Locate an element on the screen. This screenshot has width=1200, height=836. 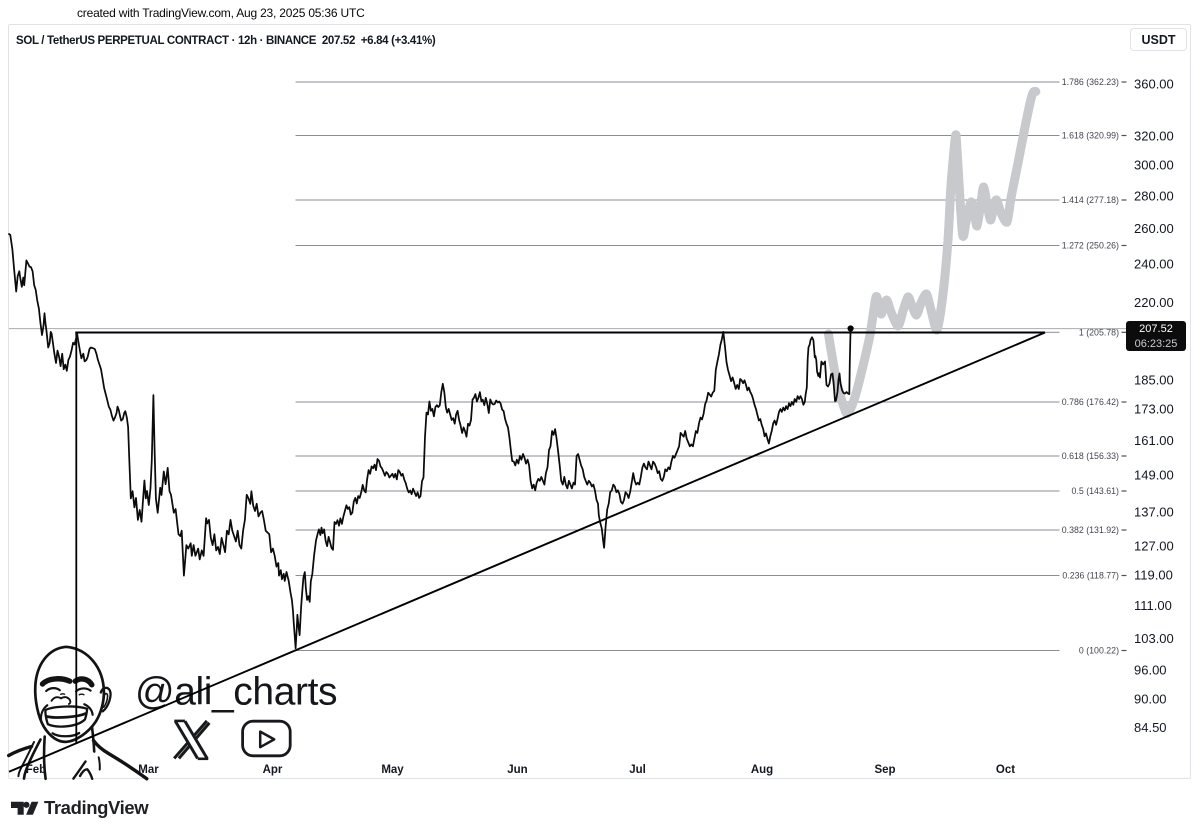
svg-text: 280.00 is located at coordinates (1154, 196).